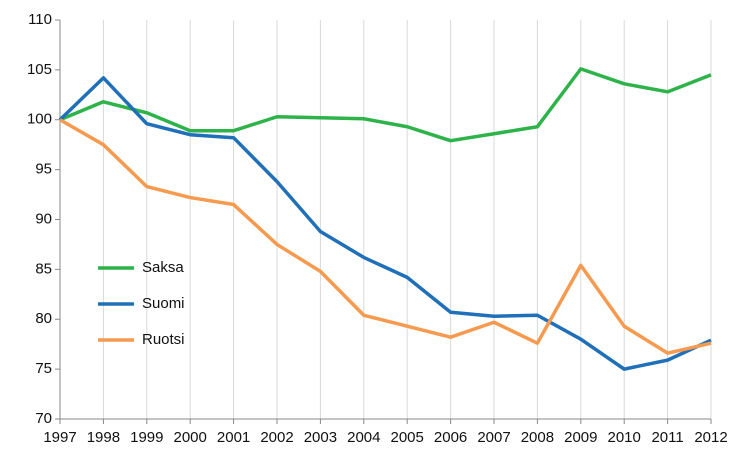  What do you see at coordinates (276, 437) in the screenshot?
I see `x-tick-label: 2002` at bounding box center [276, 437].